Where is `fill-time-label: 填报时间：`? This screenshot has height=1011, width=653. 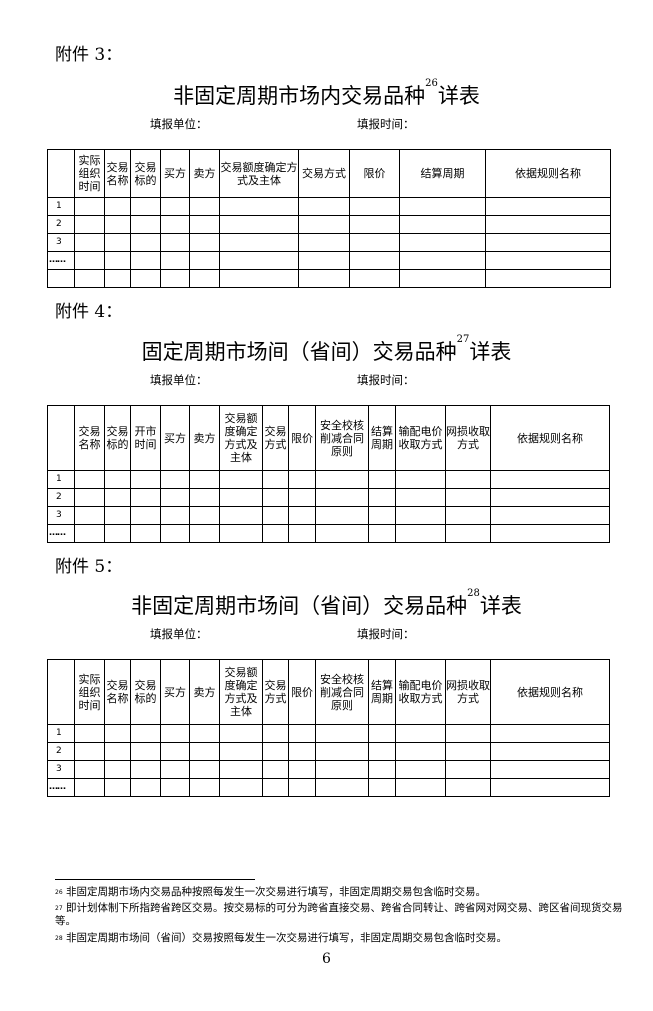
fill-time-label: 填报时间： is located at coordinates (386, 124).